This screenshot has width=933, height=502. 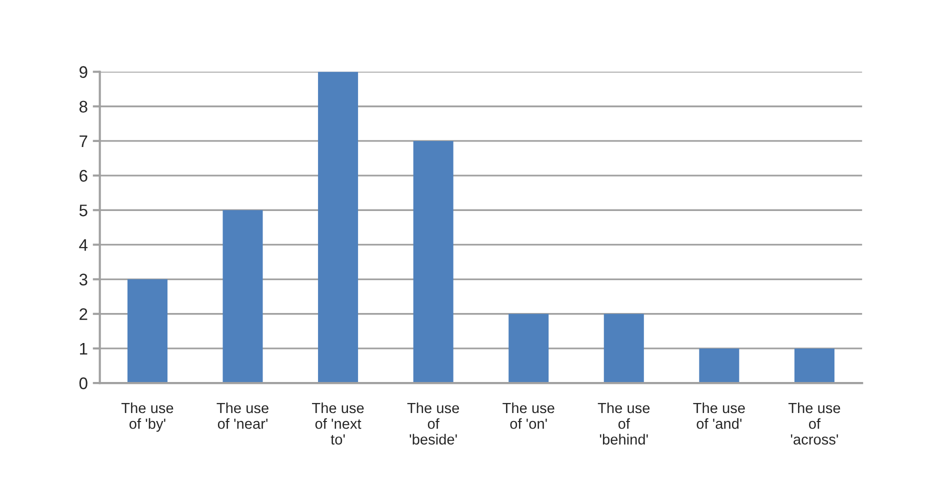 I want to click on y-tick-label: 2, so click(x=84, y=314).